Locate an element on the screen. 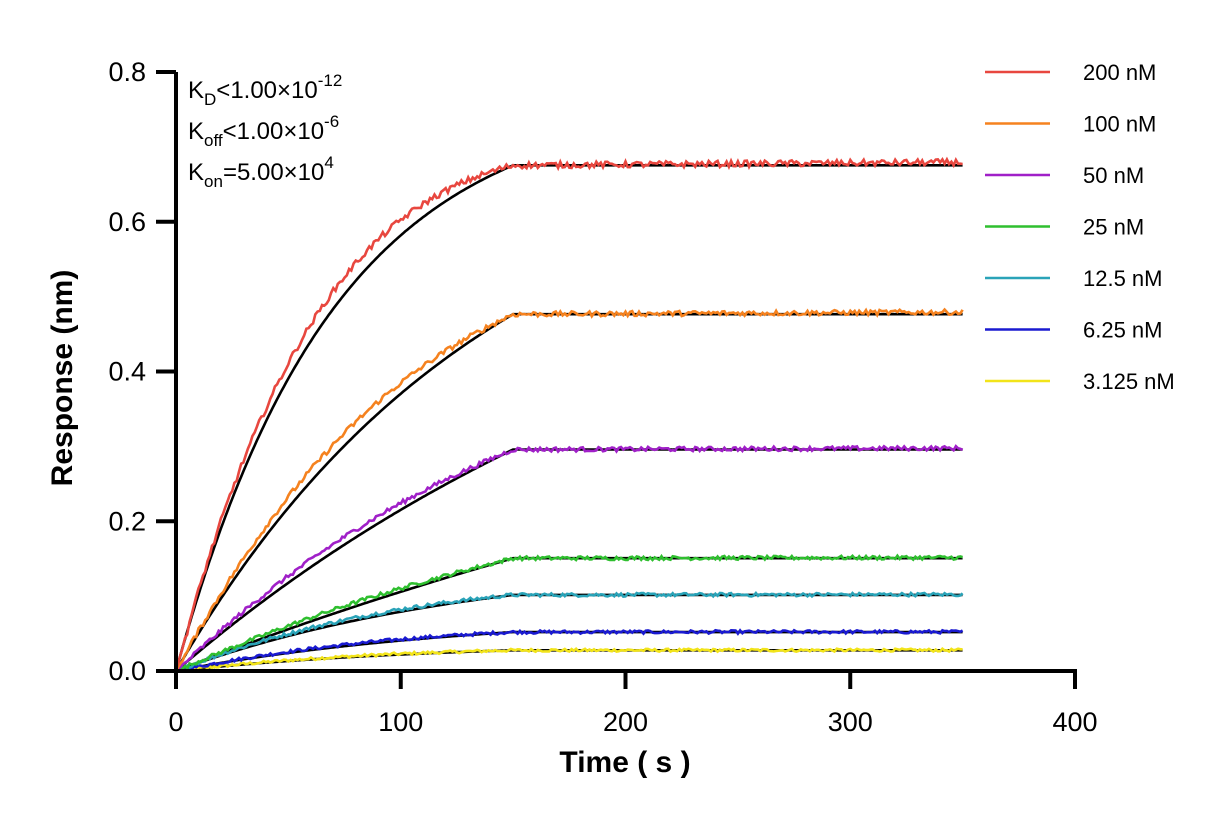 The image size is (1231, 825). x-tick-label: 300 is located at coordinates (850, 722).